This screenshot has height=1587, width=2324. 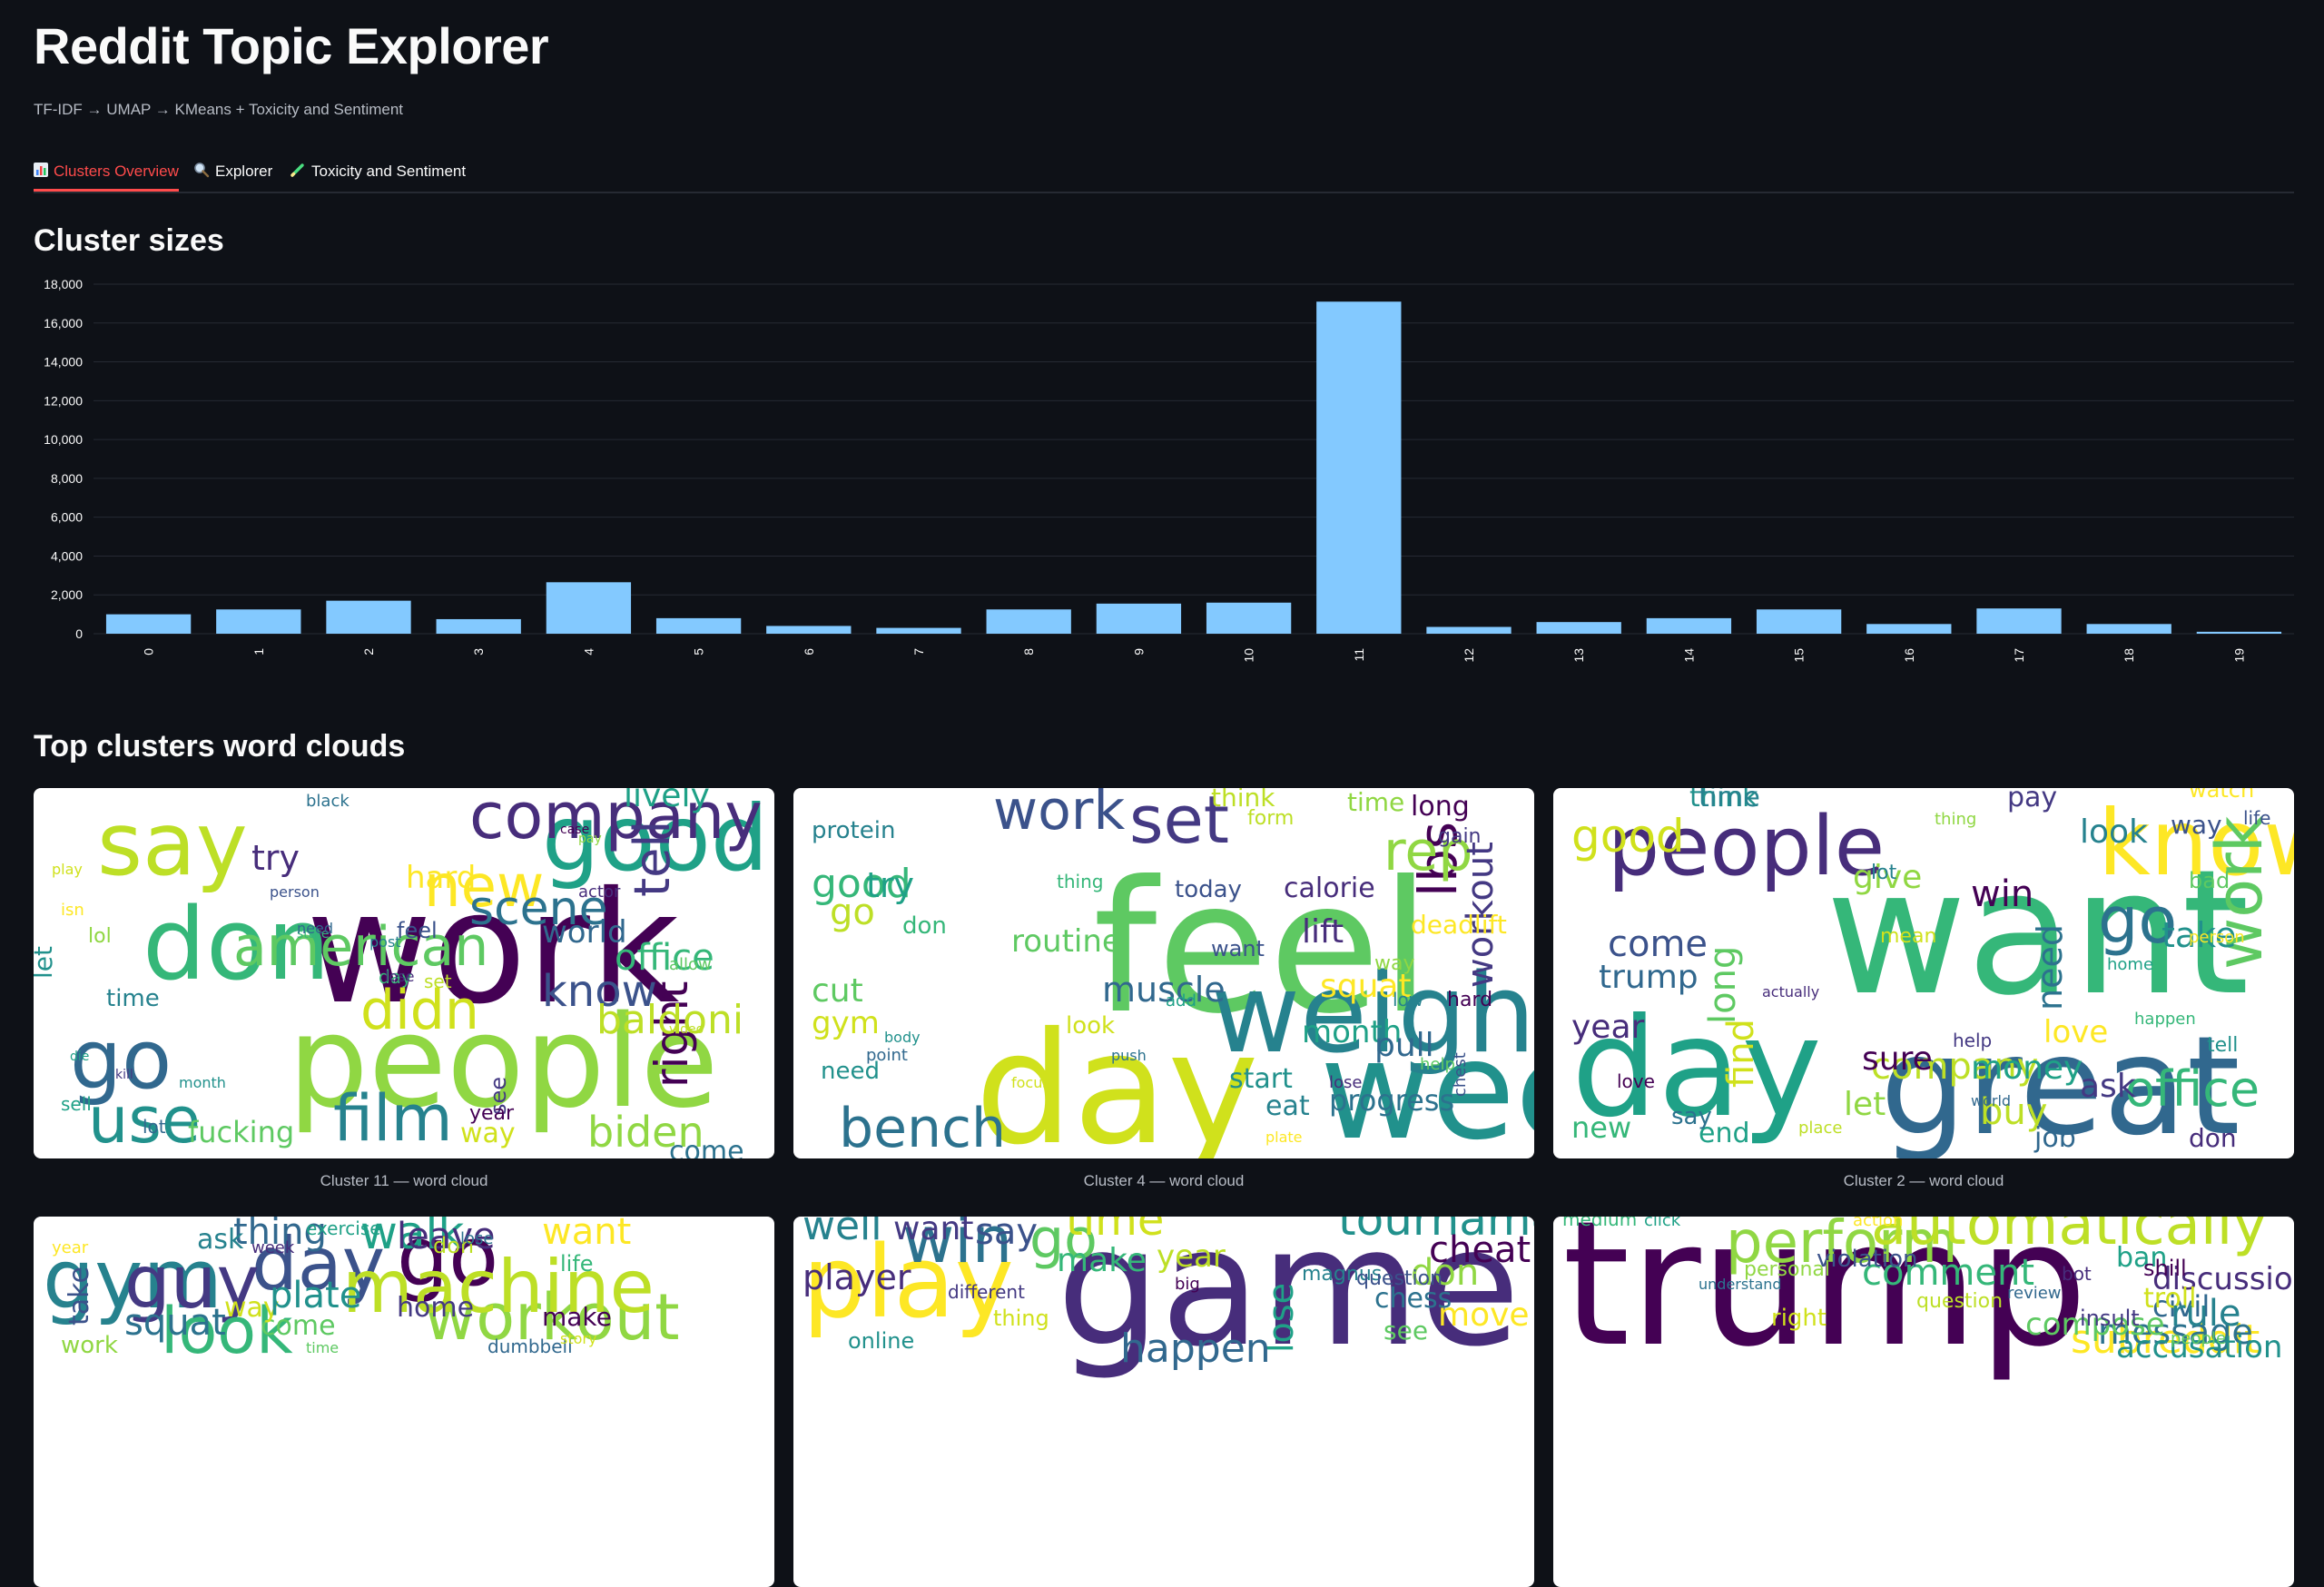 I want to click on tab-explorer: Explorer, so click(x=232, y=171).